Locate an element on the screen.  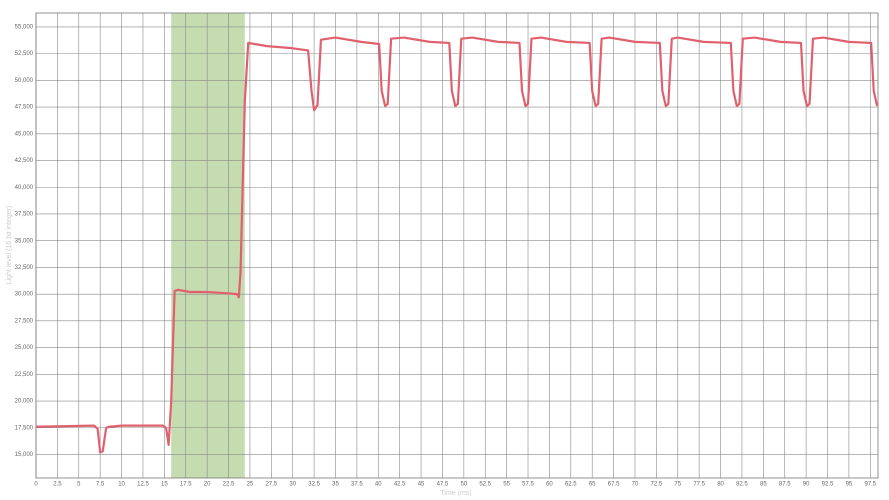
y-axis-title: Light level (16 bit integer) is located at coordinates (9, 245).